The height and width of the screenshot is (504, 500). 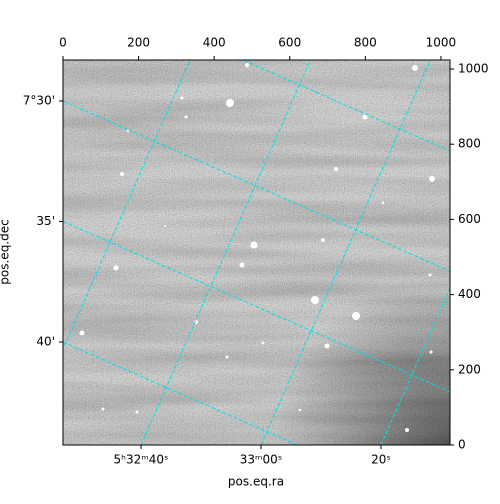 I want to click on x-tick-label: 400, so click(x=214, y=43).